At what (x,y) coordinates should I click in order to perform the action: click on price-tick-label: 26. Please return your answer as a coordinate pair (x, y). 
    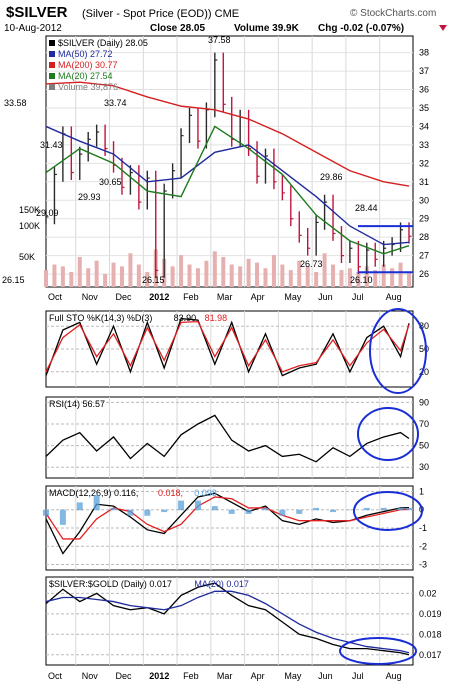
    Looking at the image, I should click on (424, 274).